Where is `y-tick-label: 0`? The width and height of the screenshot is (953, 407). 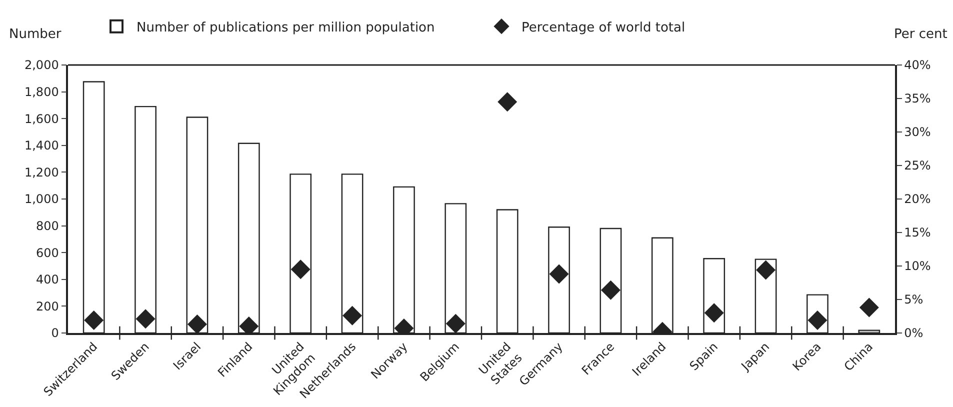
y-tick-label: 0 is located at coordinates (55, 333).